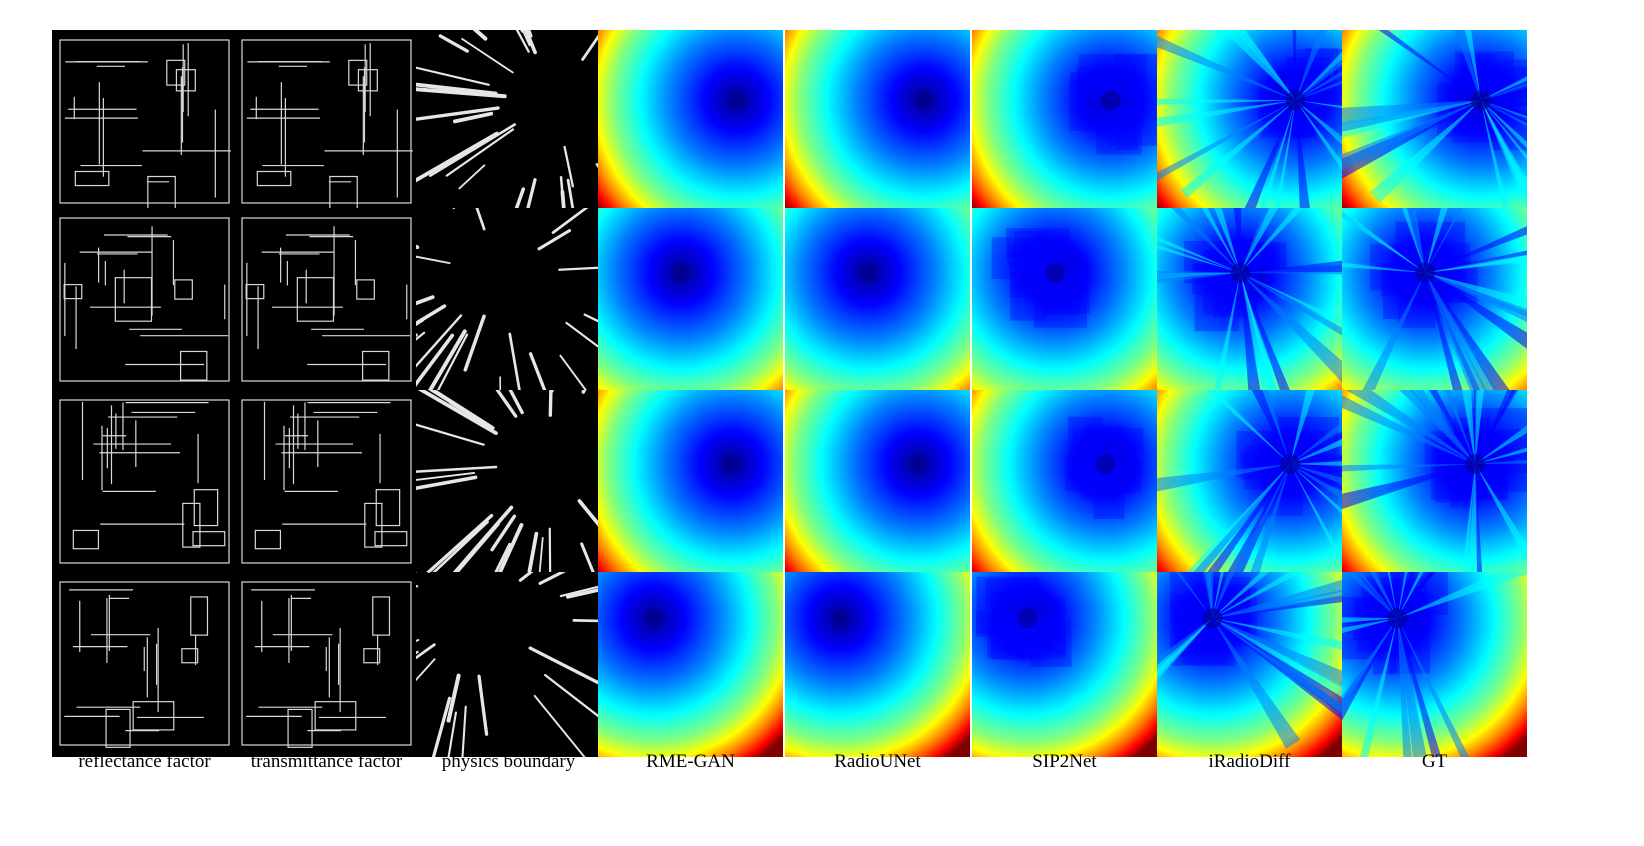 This screenshot has height=846, width=1644. What do you see at coordinates (1040, 277) in the screenshot?
I see `heatmap-blocks` at bounding box center [1040, 277].